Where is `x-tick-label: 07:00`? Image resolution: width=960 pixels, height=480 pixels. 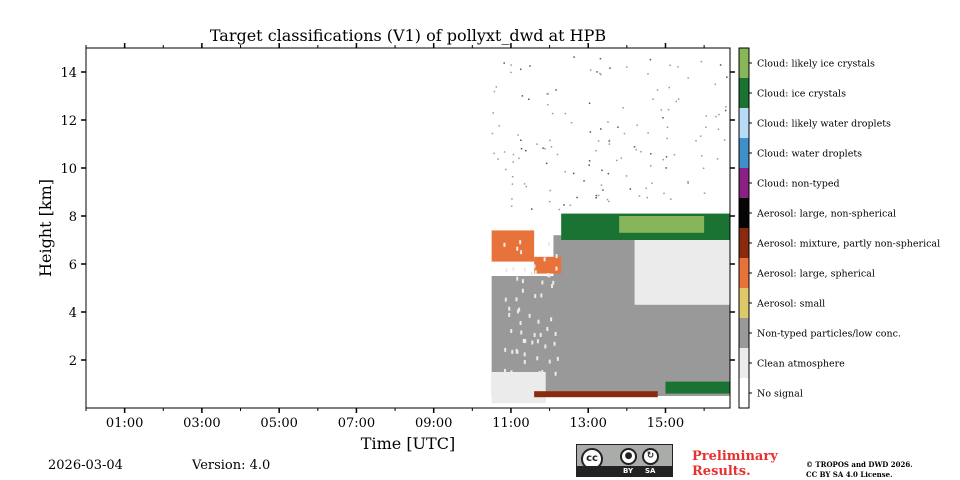
x-tick-label: 07:00 is located at coordinates (356, 423).